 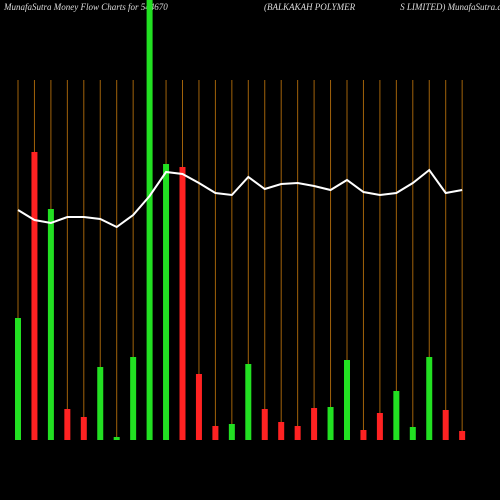 I want to click on chart-title: MunafaSutra Money Flow Charts for 544670, so click(x=85, y=7).